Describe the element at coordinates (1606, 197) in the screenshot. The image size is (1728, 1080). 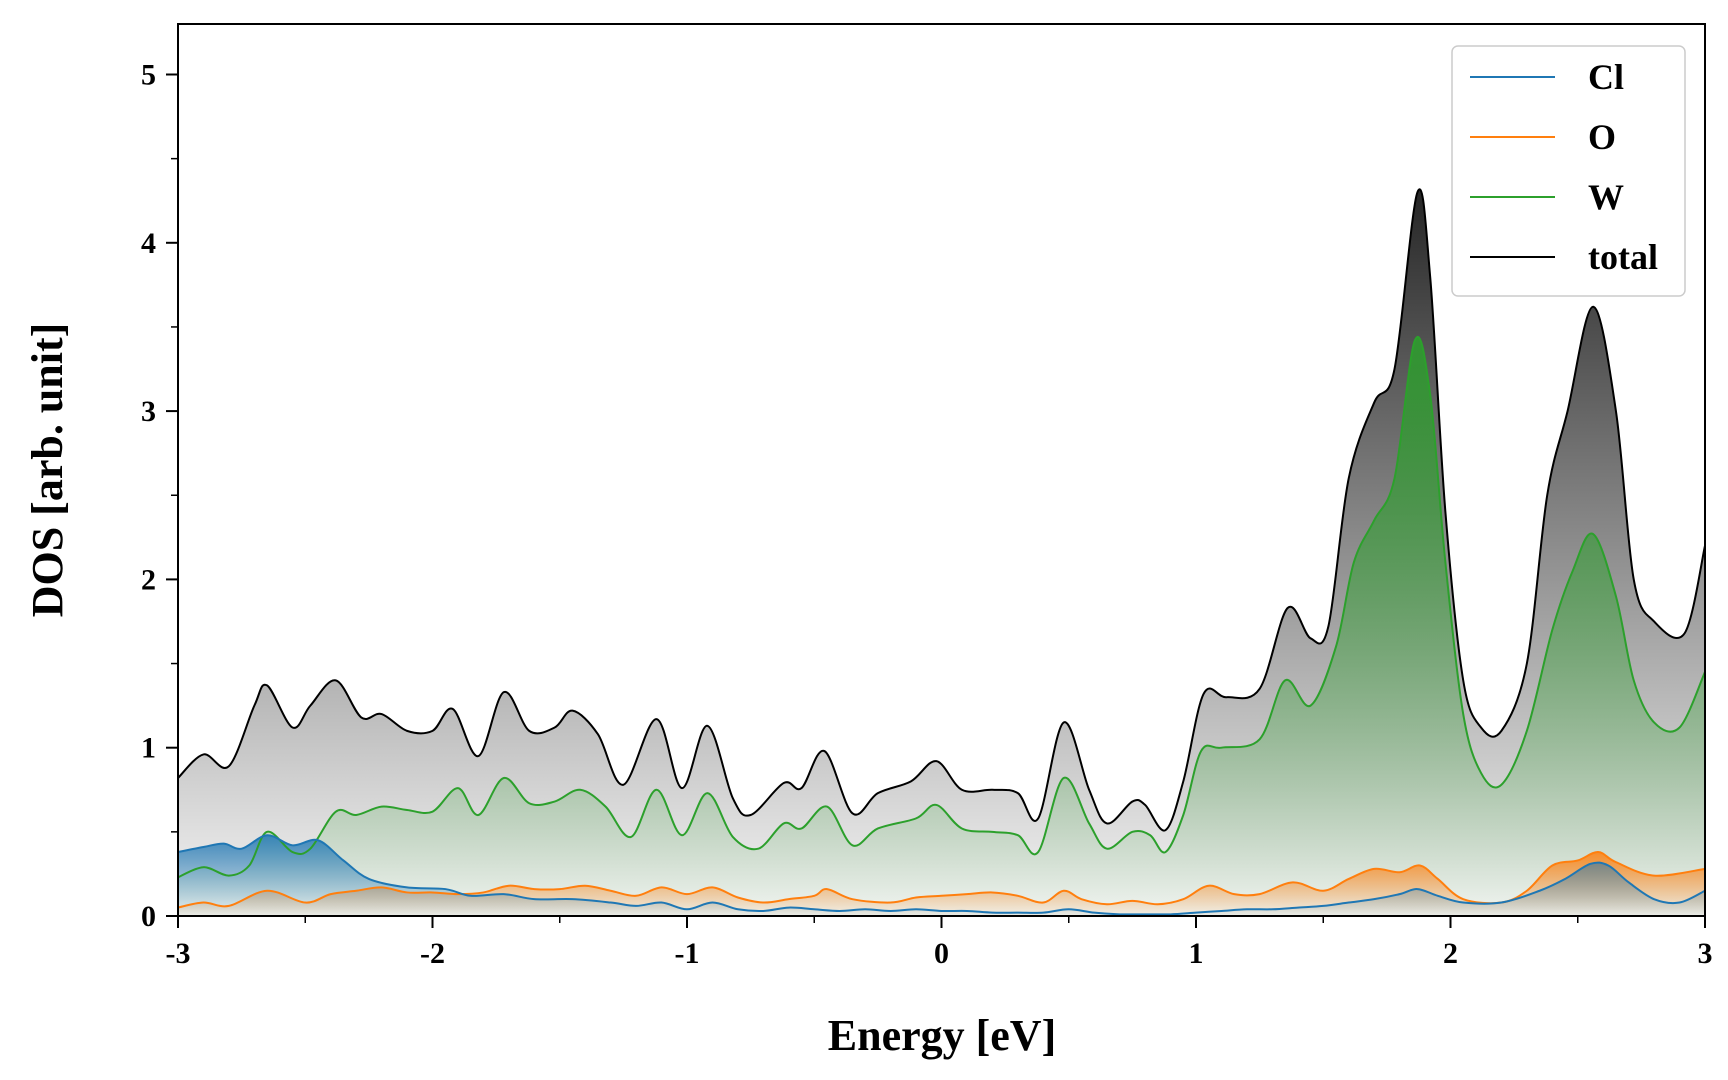
I see `legend-label-w: W` at that location.